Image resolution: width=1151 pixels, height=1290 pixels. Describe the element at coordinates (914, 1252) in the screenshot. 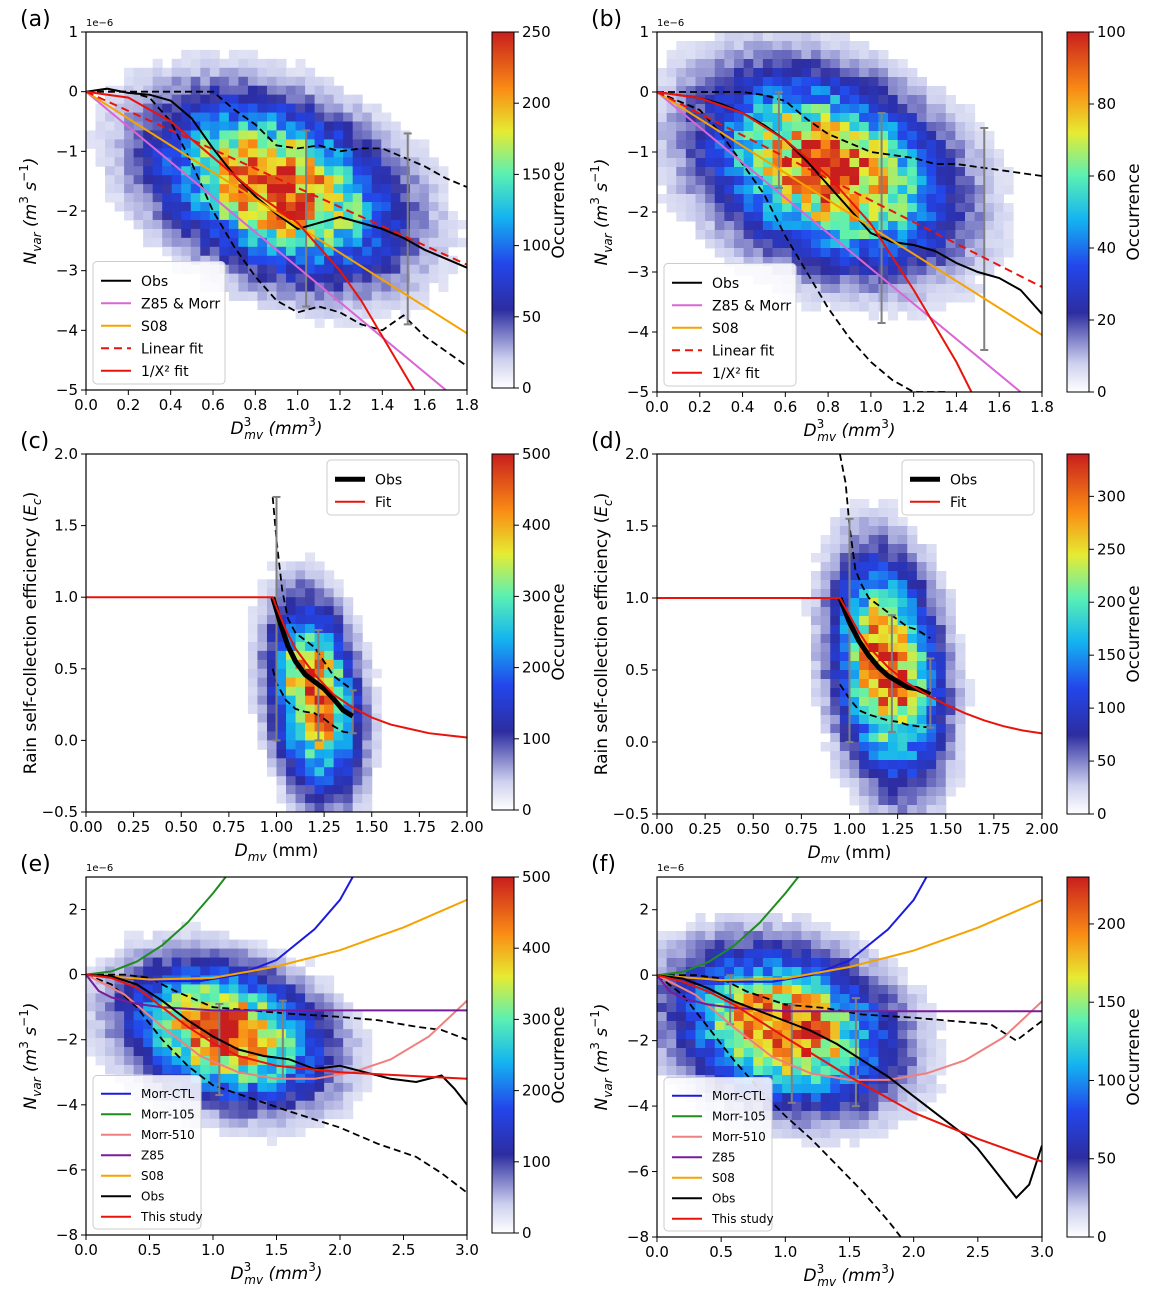

I see `x-tick-label: 2.0` at that location.